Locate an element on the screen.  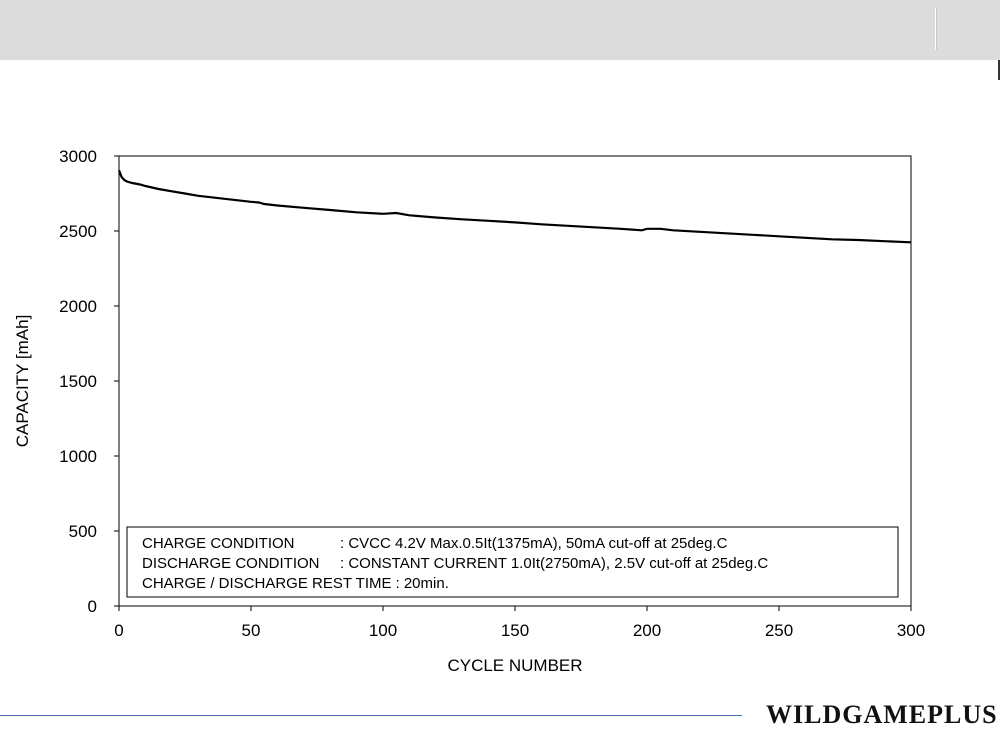
x-tick-label: 250 is located at coordinates (779, 630).